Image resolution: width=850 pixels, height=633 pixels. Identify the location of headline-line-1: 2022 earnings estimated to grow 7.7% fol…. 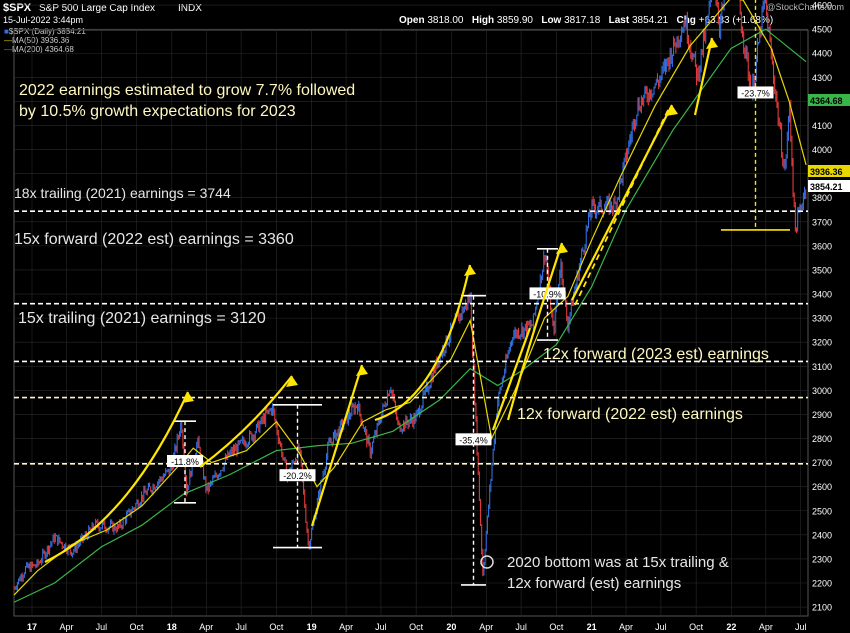
(187, 90).